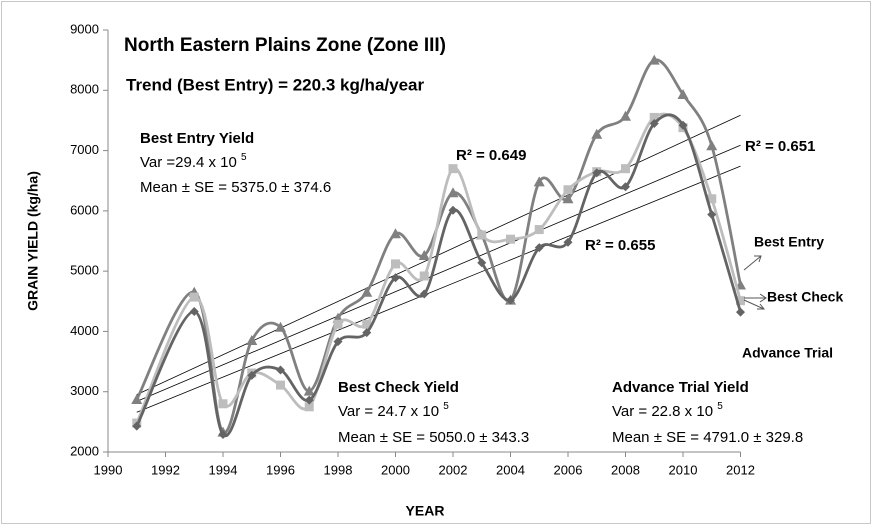 The height and width of the screenshot is (525, 872). Describe the element at coordinates (197, 138) in the screenshot. I see `stats-heading: Best Entry Yield` at that location.